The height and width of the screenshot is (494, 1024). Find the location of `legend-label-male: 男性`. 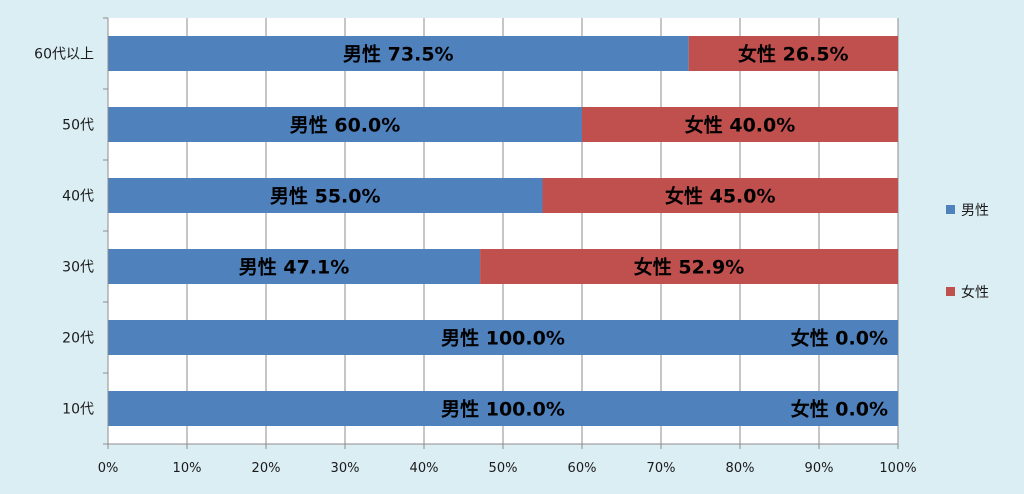

legend-label-male: 男性 is located at coordinates (975, 211).